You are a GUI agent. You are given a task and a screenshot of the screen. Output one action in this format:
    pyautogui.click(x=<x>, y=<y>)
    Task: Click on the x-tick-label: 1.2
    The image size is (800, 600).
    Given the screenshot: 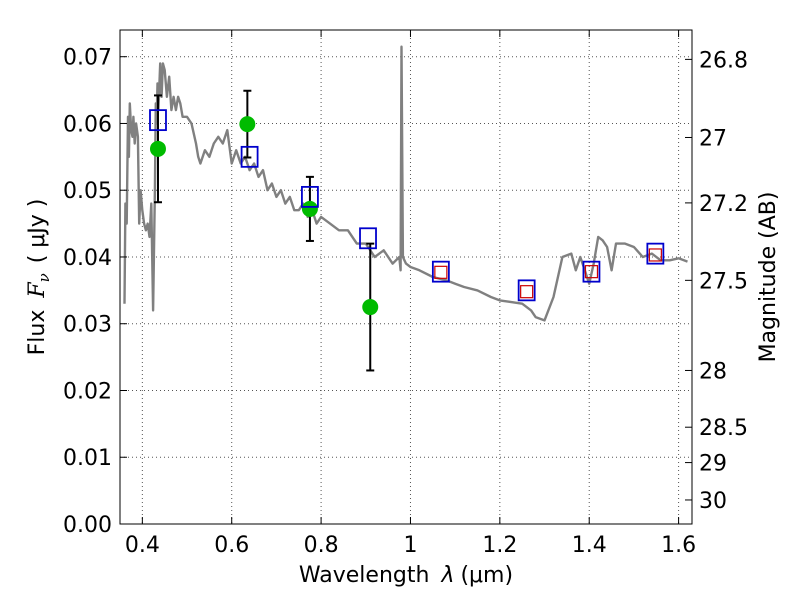 What is the action you would take?
    pyautogui.click(x=499, y=545)
    